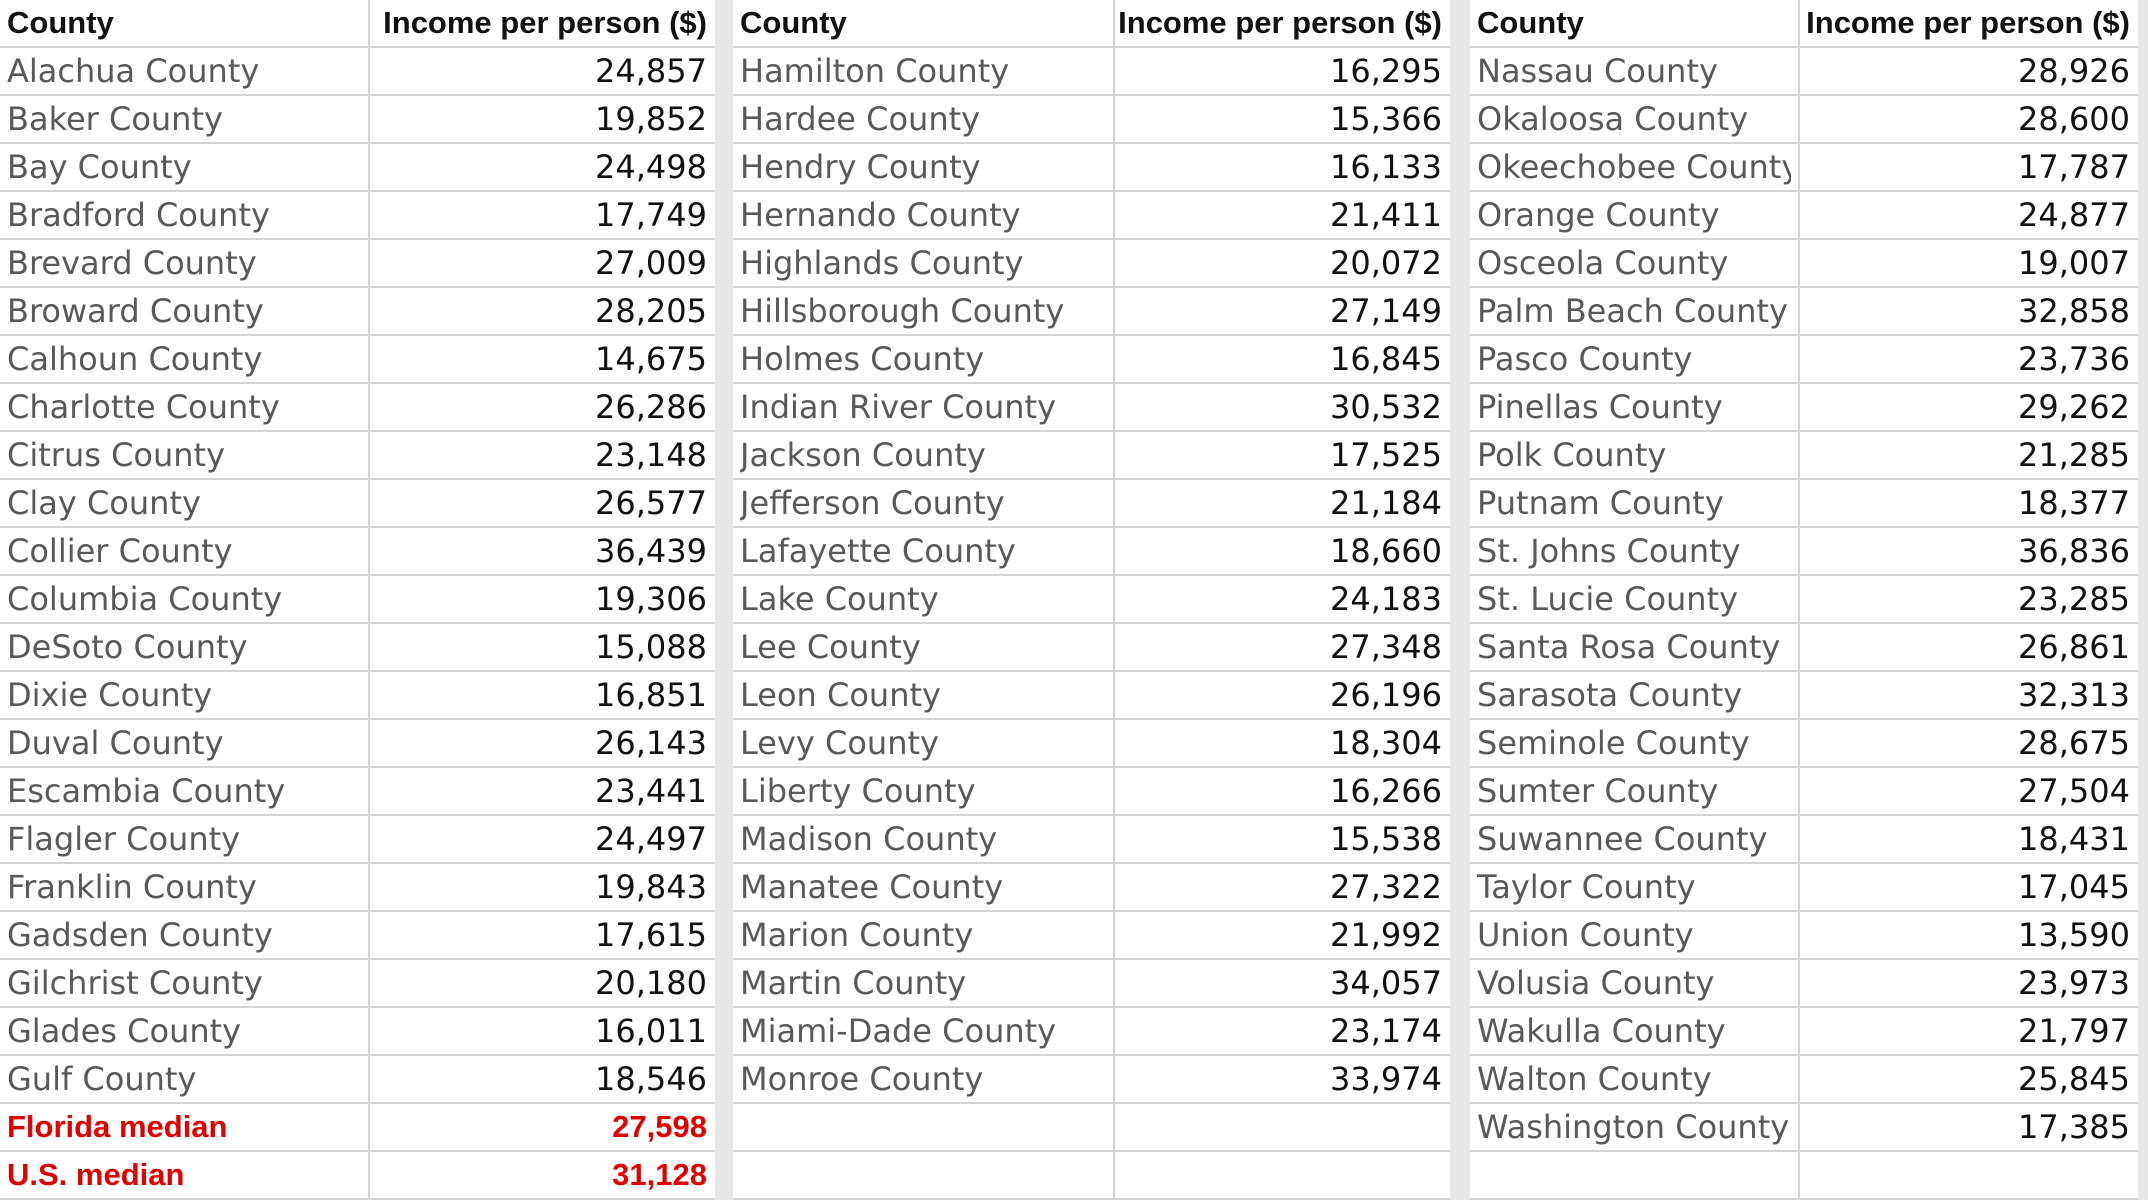 The height and width of the screenshot is (1200, 2148). I want to click on table-row: St. Johns County 36,836, so click(1804, 552).